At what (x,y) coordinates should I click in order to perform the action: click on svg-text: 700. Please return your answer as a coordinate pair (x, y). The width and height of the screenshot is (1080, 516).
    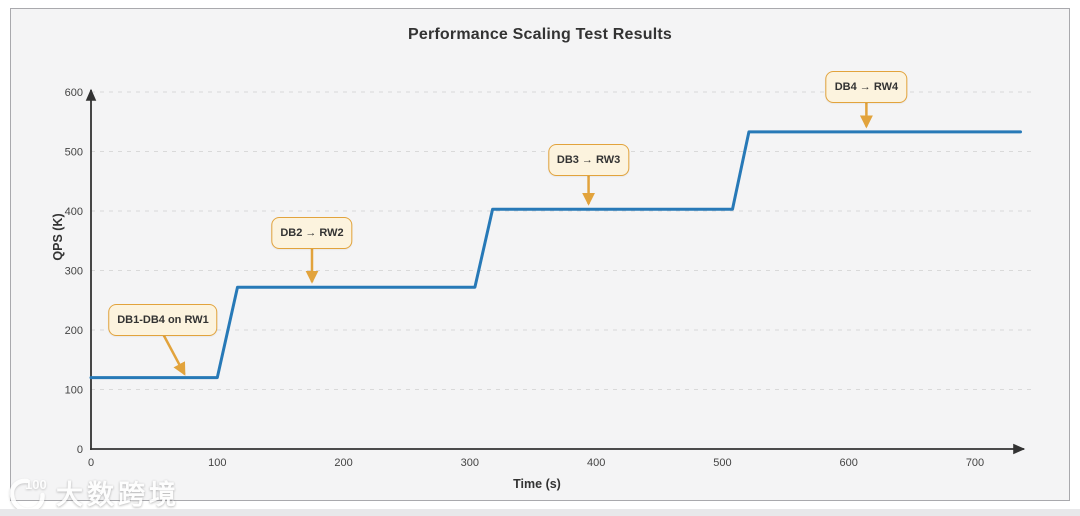
    Looking at the image, I should click on (975, 463).